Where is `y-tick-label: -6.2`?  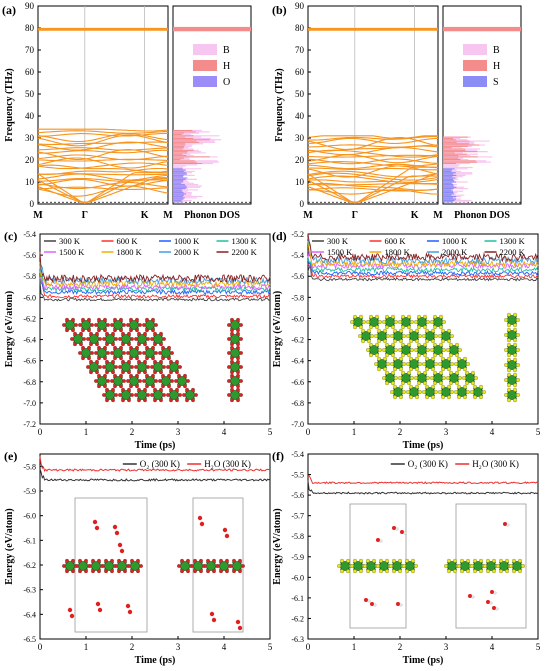
y-tick-label: -6.2 is located at coordinates (297, 340).